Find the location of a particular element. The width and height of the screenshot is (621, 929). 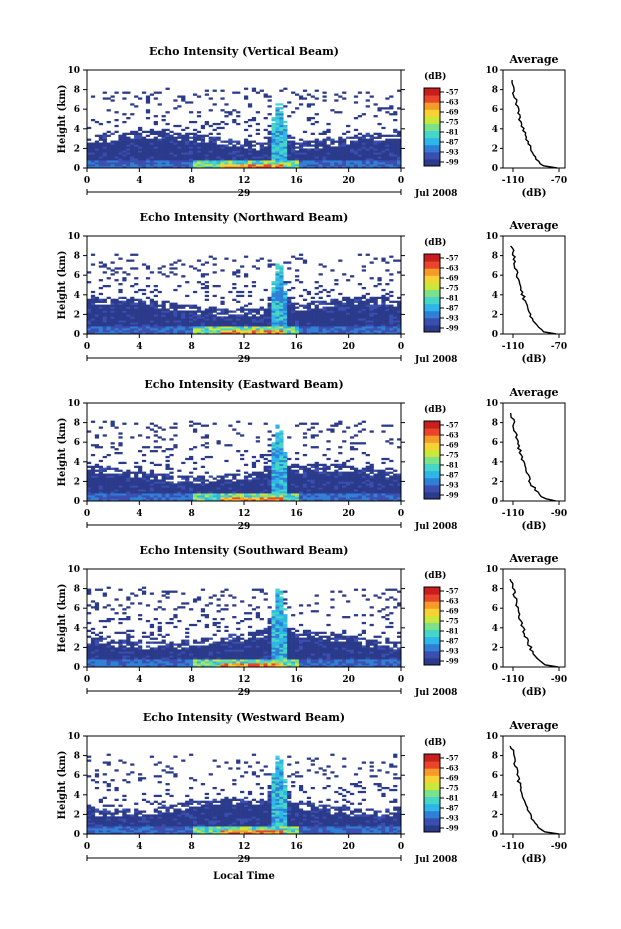

x-tick-label: 20 is located at coordinates (348, 347).